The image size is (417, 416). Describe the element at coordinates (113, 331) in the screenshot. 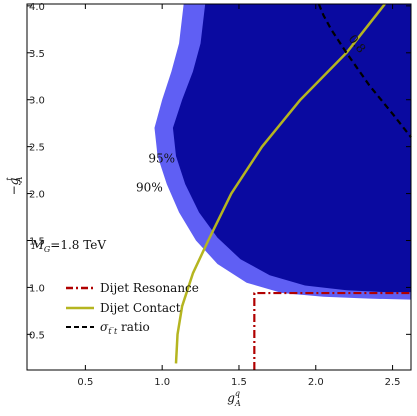

I see `legend-label-ttbar-ratio-sub: t ̅t` at that location.